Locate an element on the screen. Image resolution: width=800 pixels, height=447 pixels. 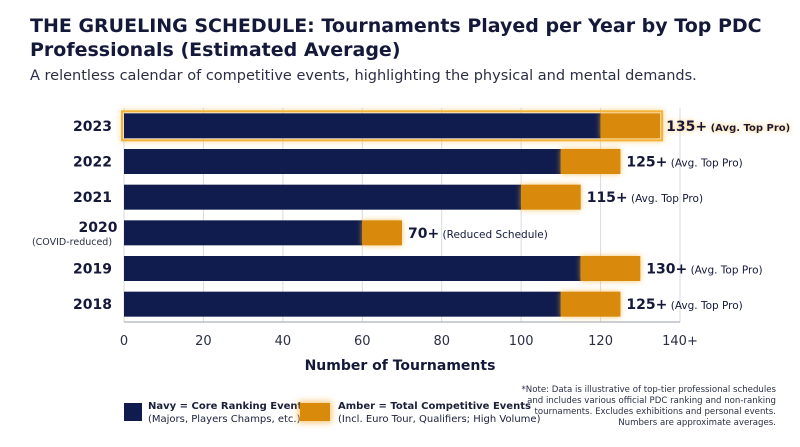
y-tick-label: 2023 is located at coordinates (92, 127).